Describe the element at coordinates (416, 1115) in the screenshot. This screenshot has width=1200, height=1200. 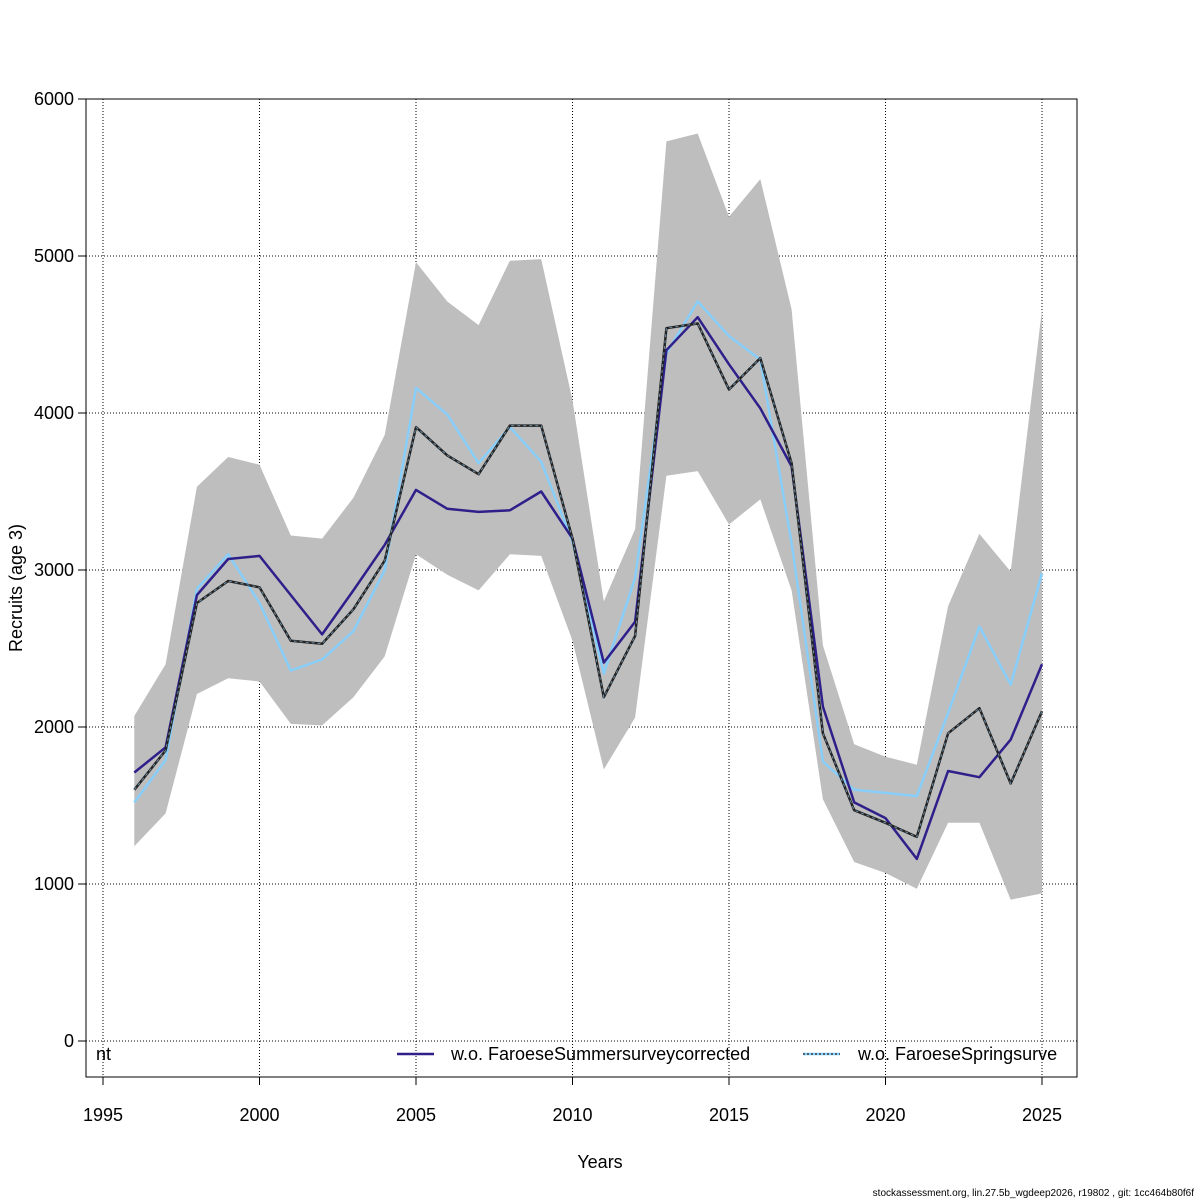
I see `x-tick-label-2005: 2005` at that location.